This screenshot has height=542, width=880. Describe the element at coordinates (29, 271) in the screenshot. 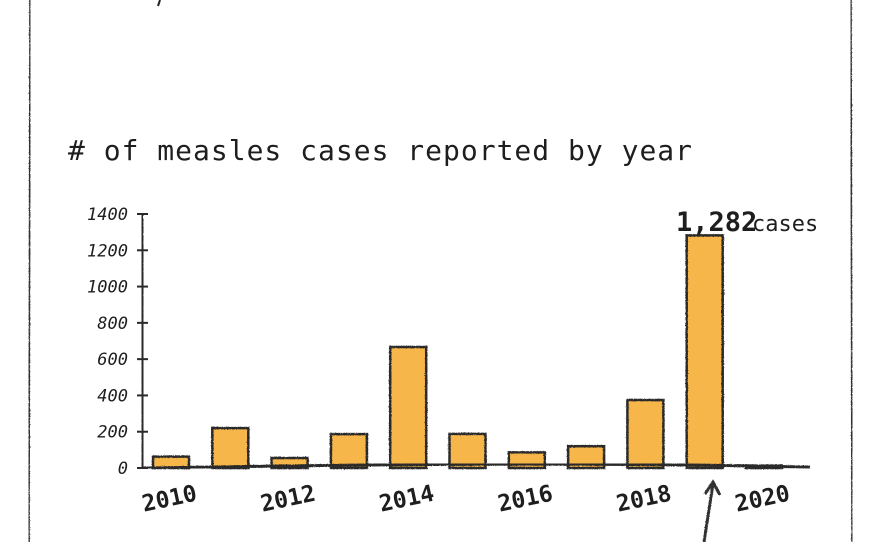

I see `frame-left-edge` at that location.